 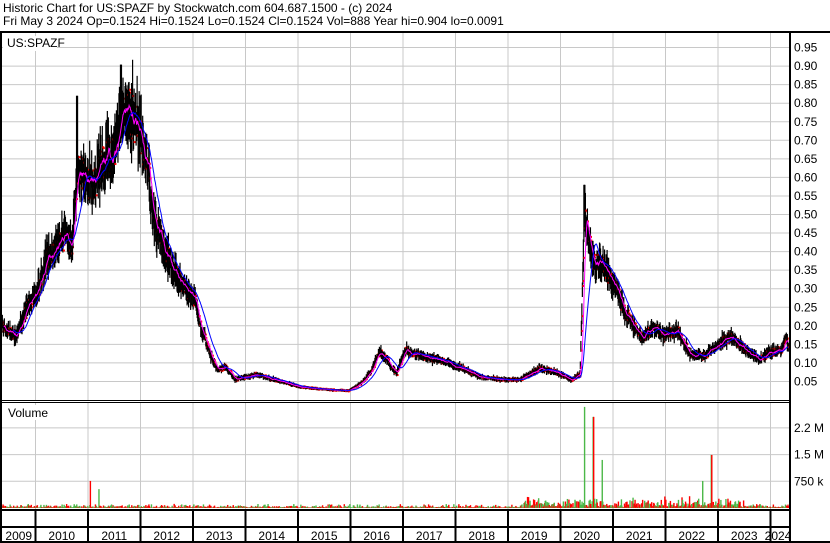 What do you see at coordinates (429, 536) in the screenshot?
I see `year-label: 2017` at bounding box center [429, 536].